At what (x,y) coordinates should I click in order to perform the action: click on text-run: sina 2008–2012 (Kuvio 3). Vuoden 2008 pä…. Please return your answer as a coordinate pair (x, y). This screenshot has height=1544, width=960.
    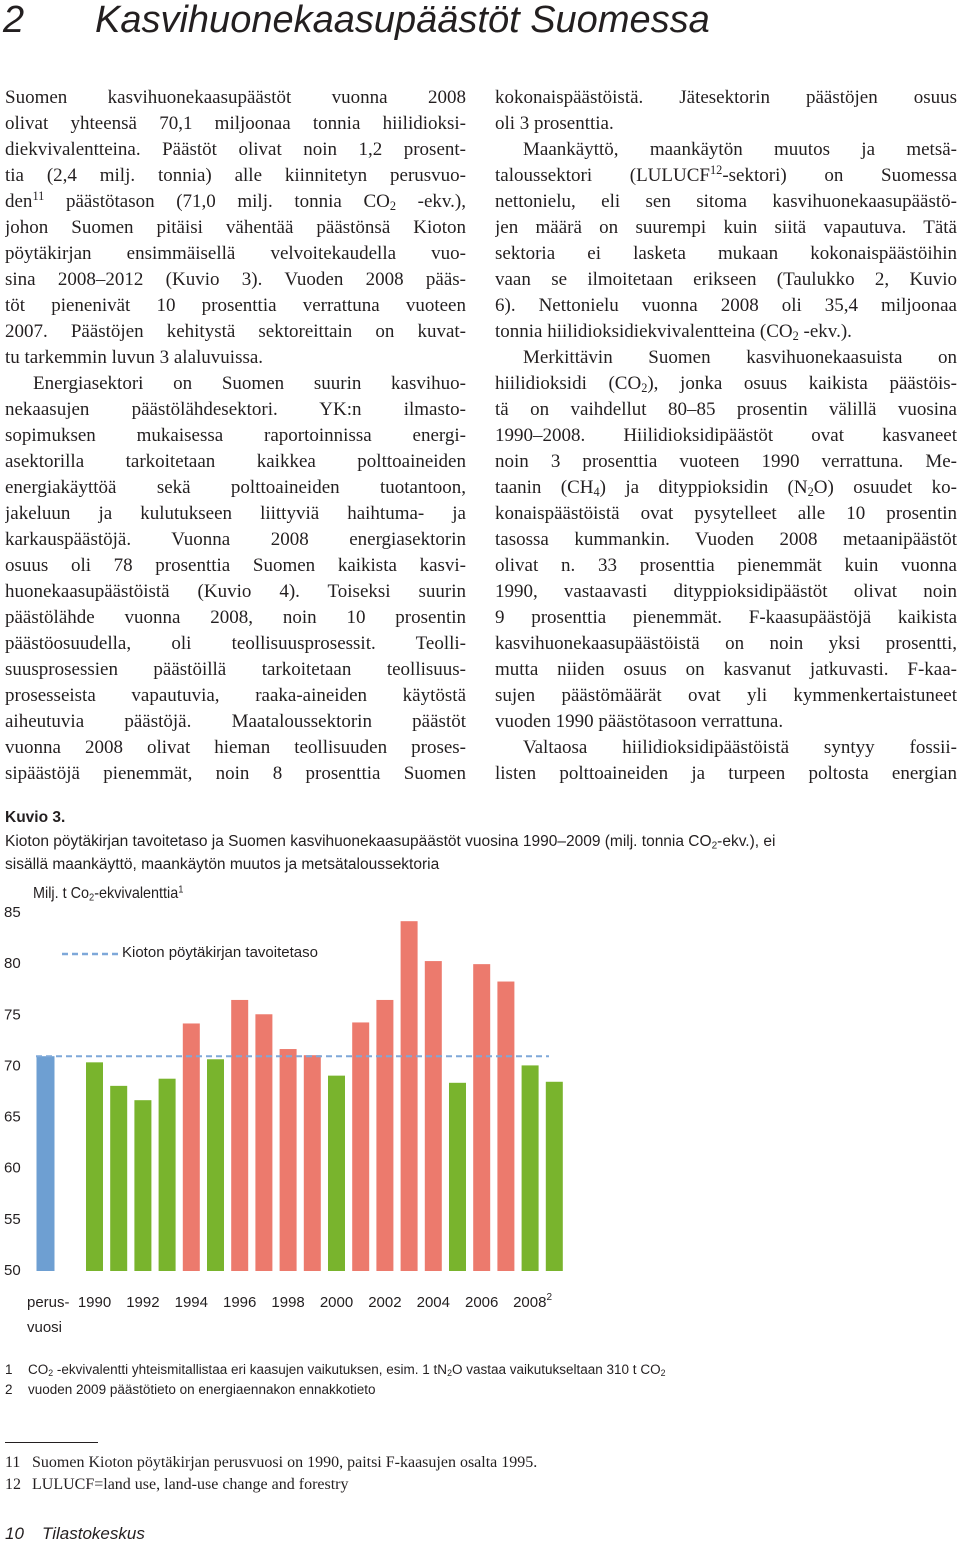
    Looking at the image, I should click on (235, 279).